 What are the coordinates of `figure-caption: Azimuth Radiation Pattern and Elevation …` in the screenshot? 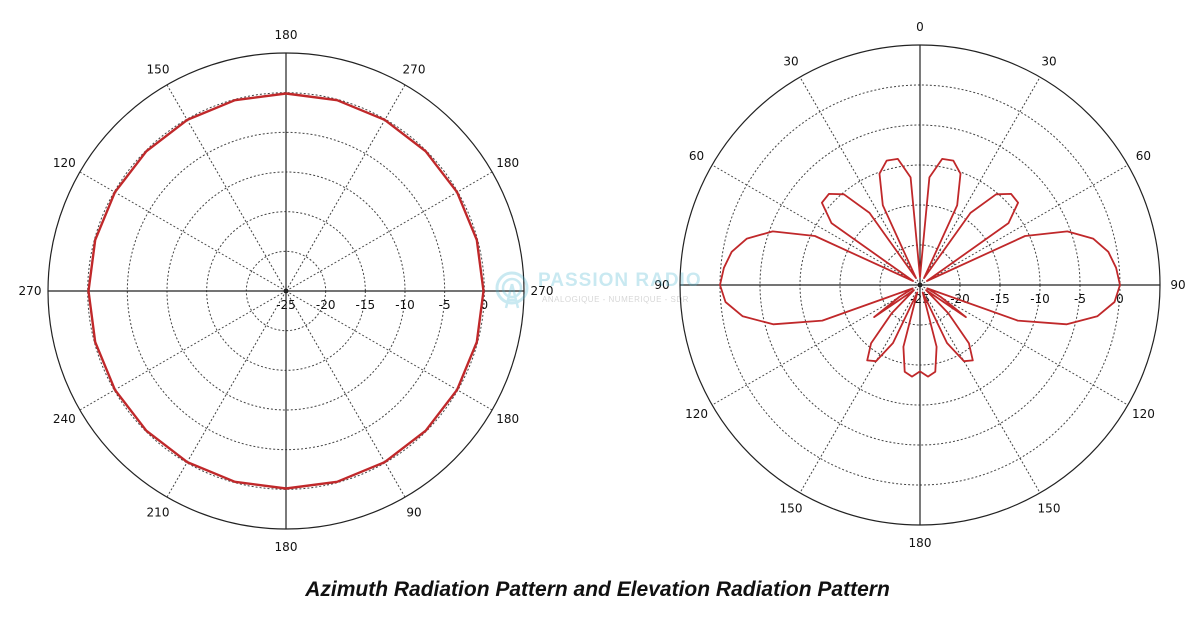 It's located at (597, 589).